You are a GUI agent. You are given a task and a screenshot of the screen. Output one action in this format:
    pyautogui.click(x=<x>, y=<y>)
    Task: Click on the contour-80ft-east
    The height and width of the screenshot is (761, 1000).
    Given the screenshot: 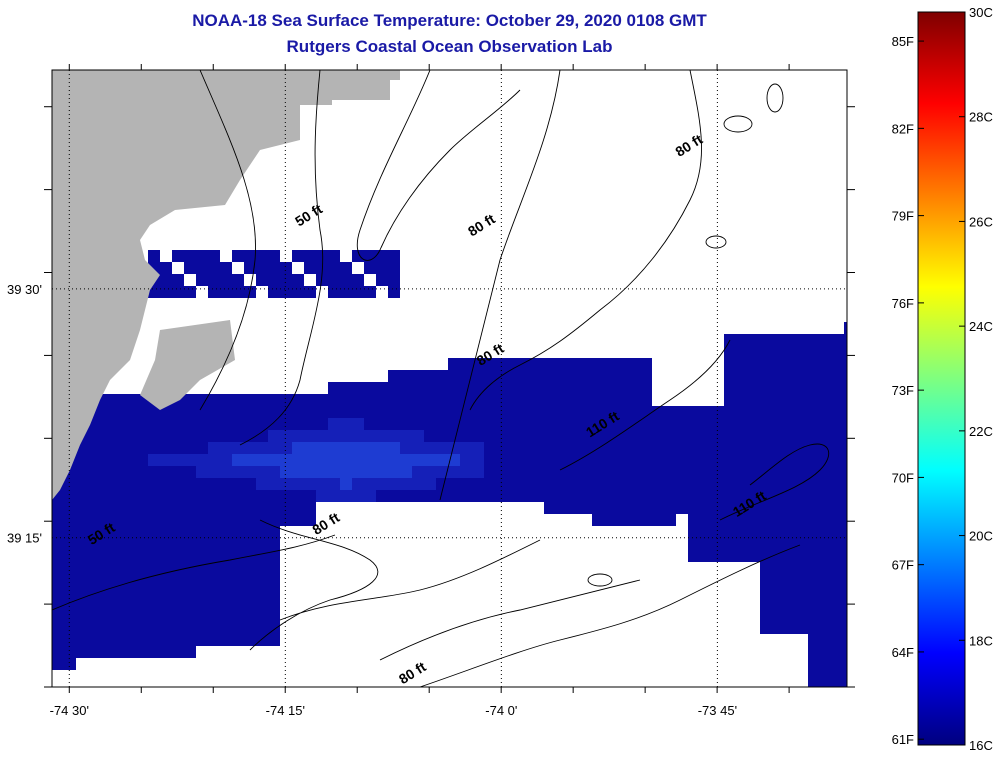 What is the action you would take?
    pyautogui.click(x=585, y=240)
    